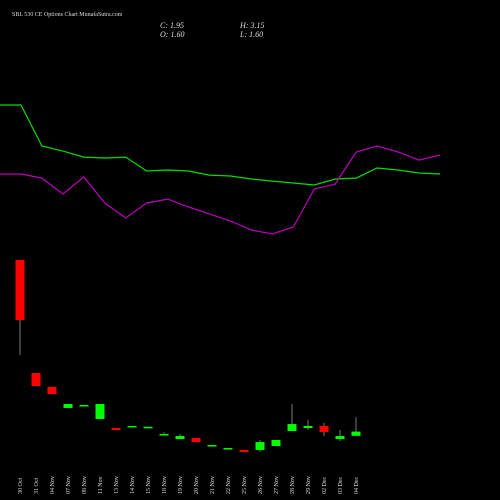  I want to click on stat-open: O: 1.60, so click(172, 34).